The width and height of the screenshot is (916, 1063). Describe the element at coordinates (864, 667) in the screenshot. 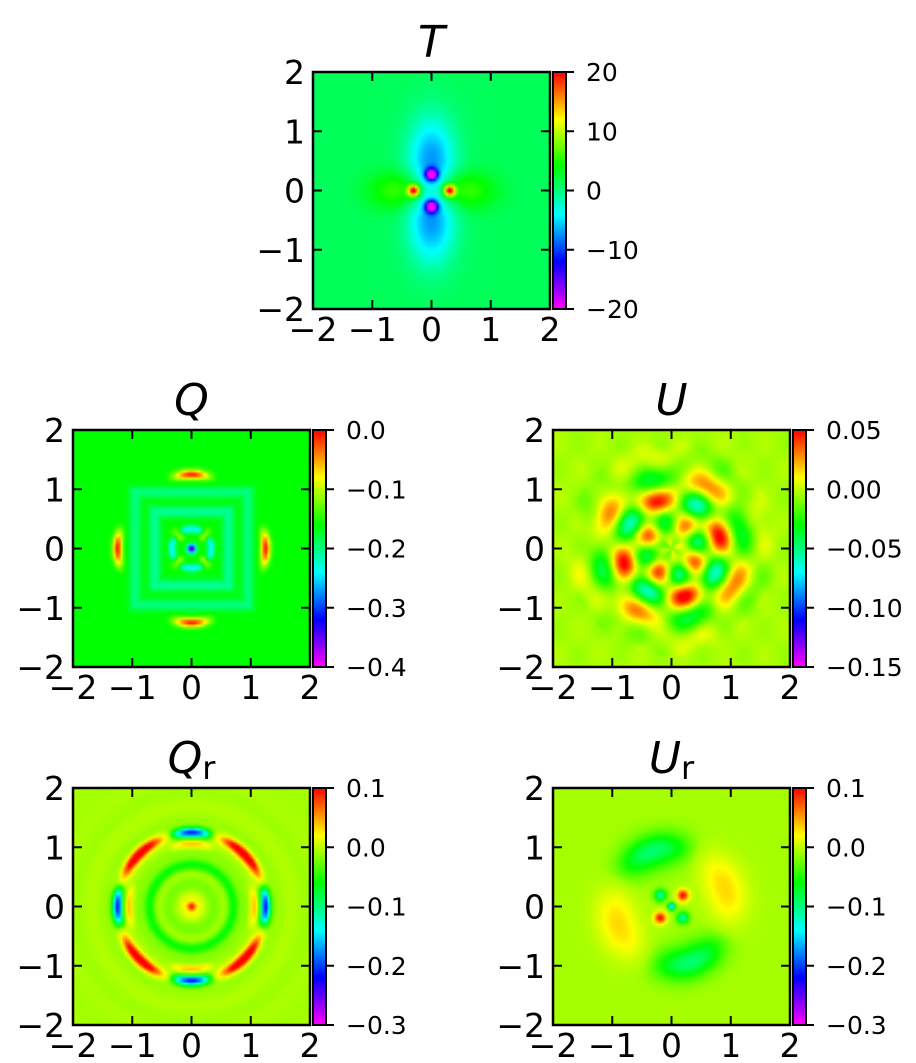

I see `colorbar-tick-label: −0.15` at that location.